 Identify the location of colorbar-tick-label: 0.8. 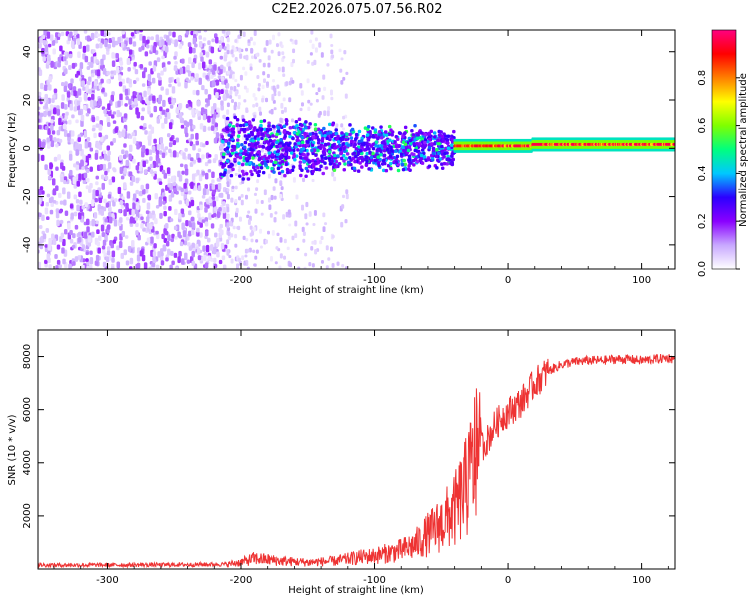
(702, 78).